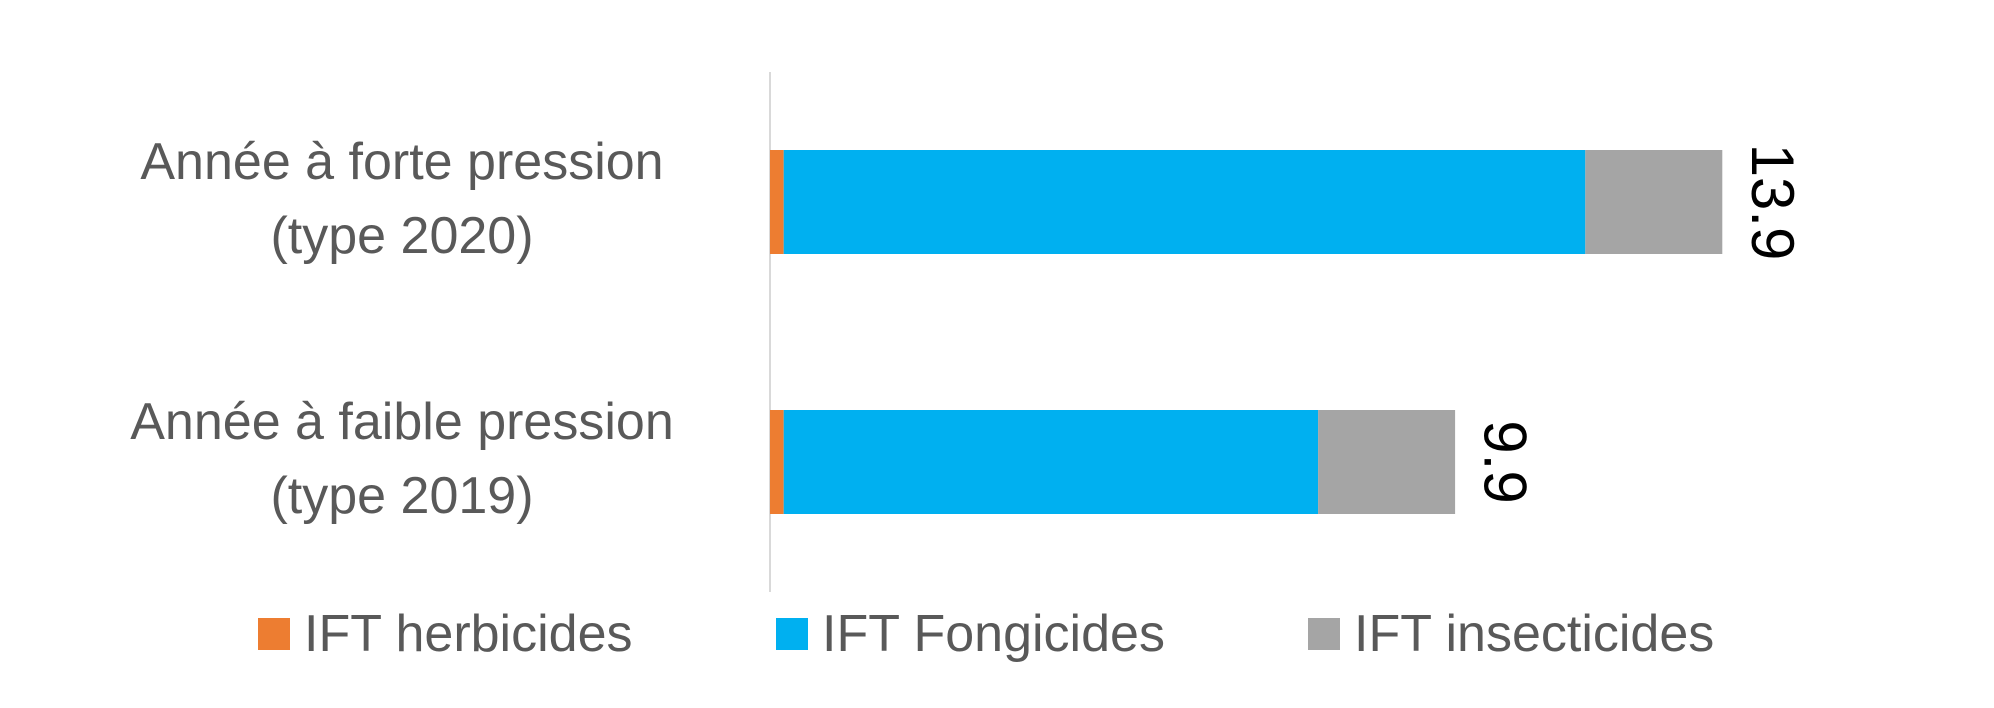 The image size is (1994, 708). I want to click on category-label-line: (type 2019), so click(401, 496).